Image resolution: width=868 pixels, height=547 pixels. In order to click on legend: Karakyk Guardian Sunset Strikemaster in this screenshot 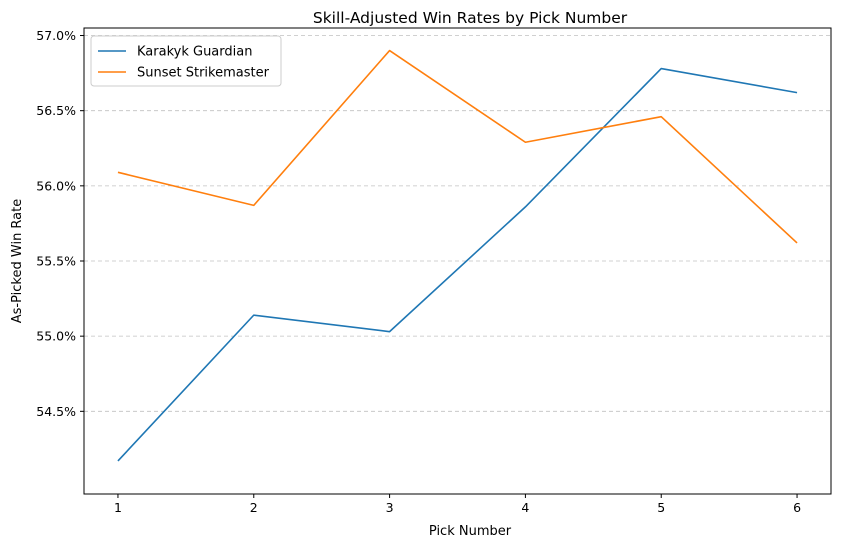, I will do `click(186, 61)`.